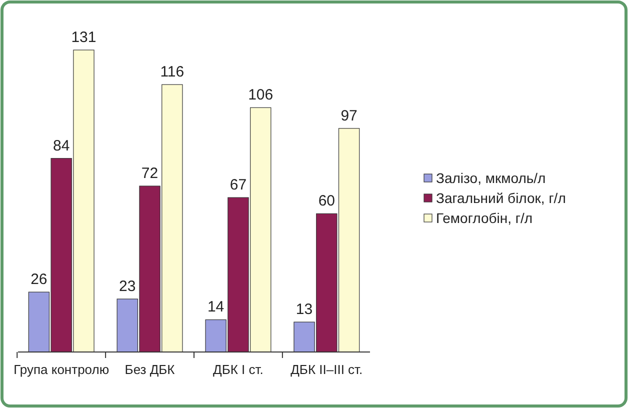 The height and width of the screenshot is (408, 628). I want to click on legend-label: Залізо, мкмоль/л, so click(491, 178).